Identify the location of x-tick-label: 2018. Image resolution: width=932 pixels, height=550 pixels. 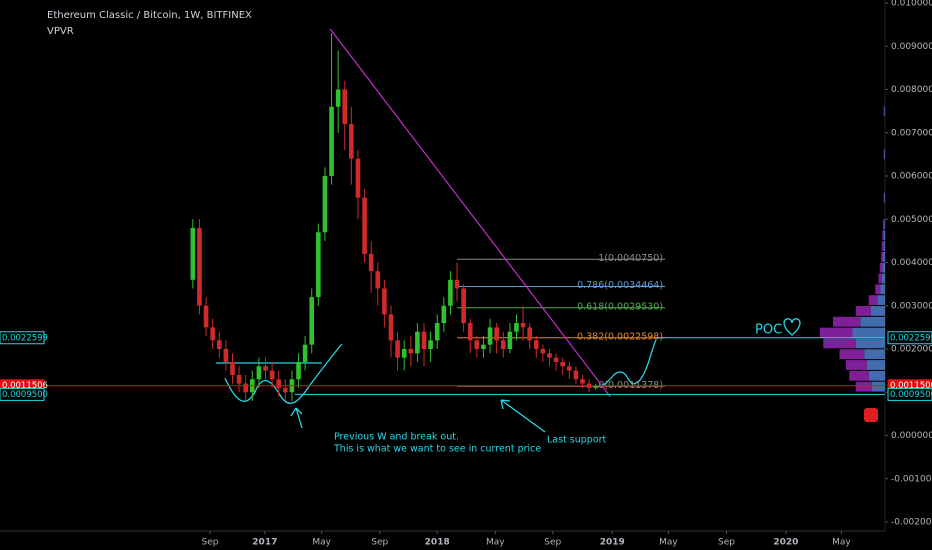
(437, 543).